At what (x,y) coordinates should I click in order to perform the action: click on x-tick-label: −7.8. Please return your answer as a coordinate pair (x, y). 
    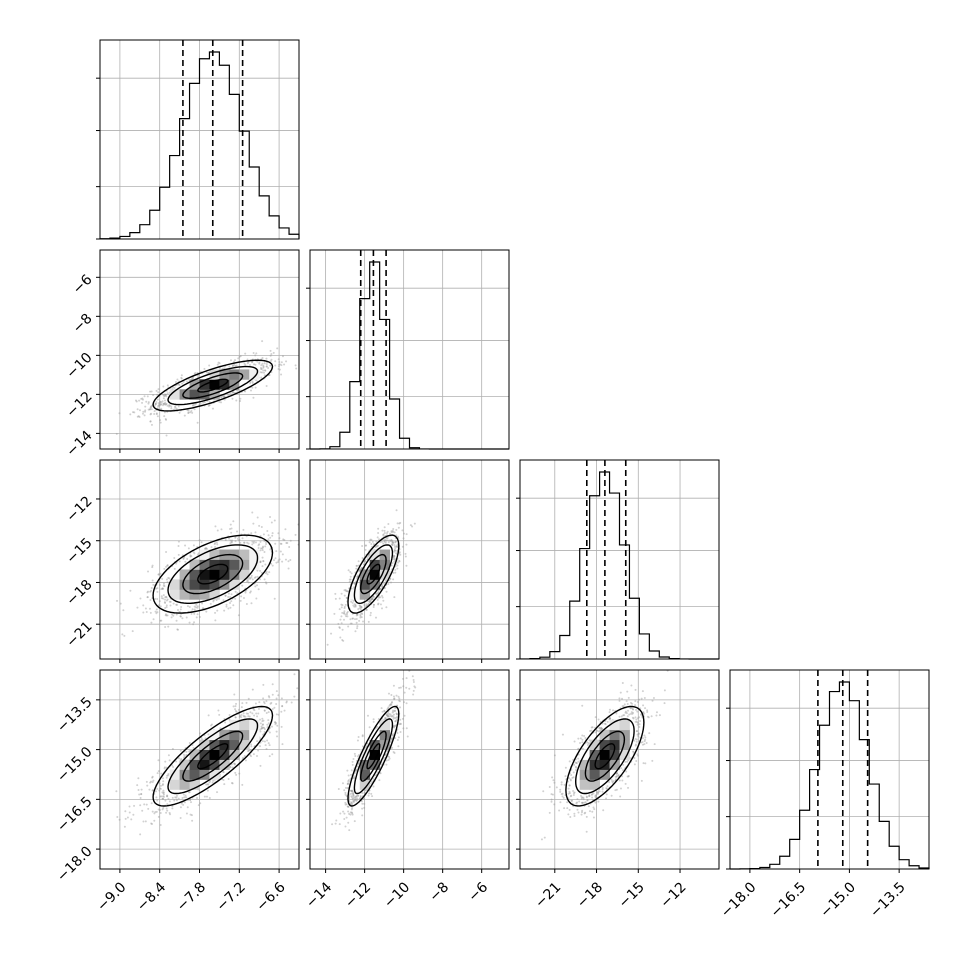
    Looking at the image, I should click on (191, 896).